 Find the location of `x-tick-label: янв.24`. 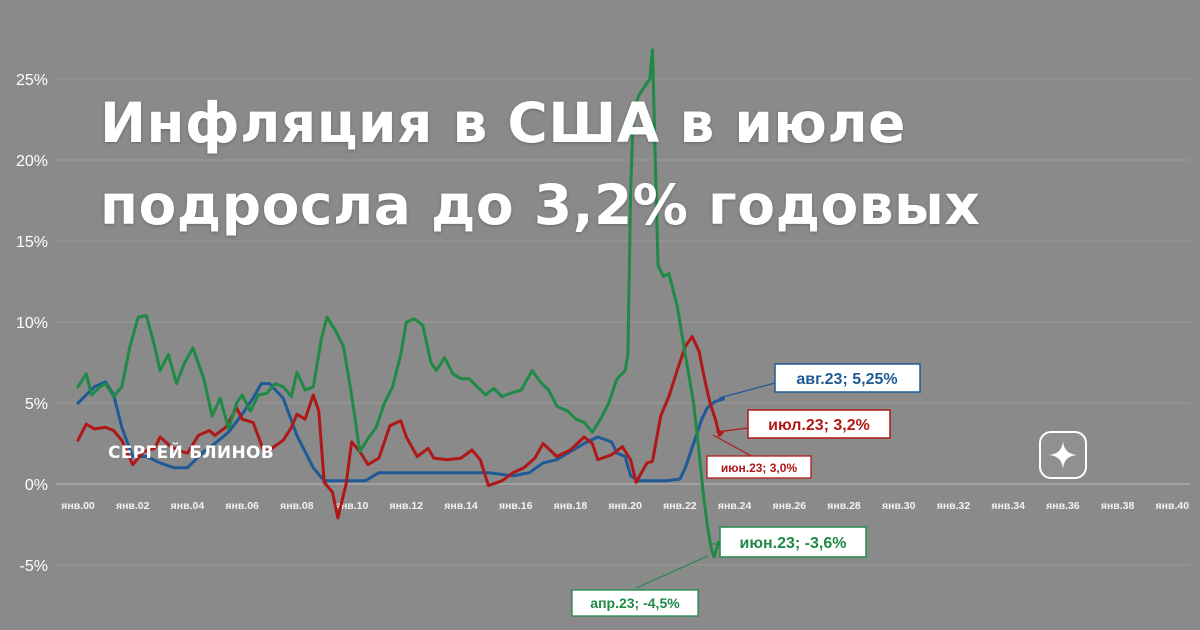

x-tick-label: янв.24 is located at coordinates (735, 506).